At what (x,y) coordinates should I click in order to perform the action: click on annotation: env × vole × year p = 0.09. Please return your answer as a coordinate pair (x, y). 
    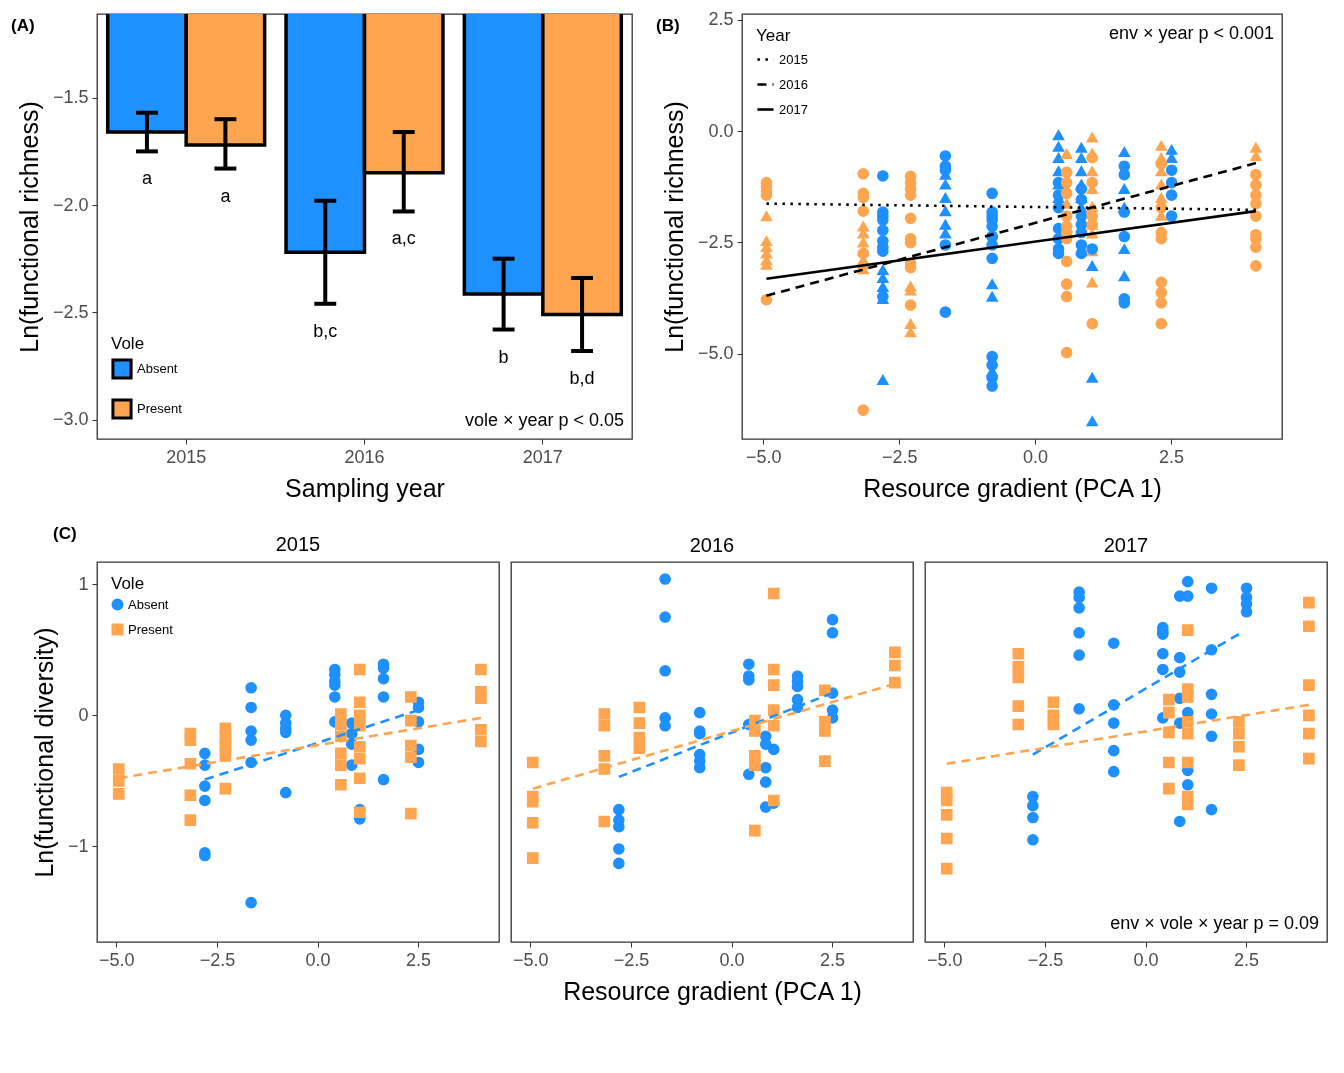
    Looking at the image, I should click on (1214, 923).